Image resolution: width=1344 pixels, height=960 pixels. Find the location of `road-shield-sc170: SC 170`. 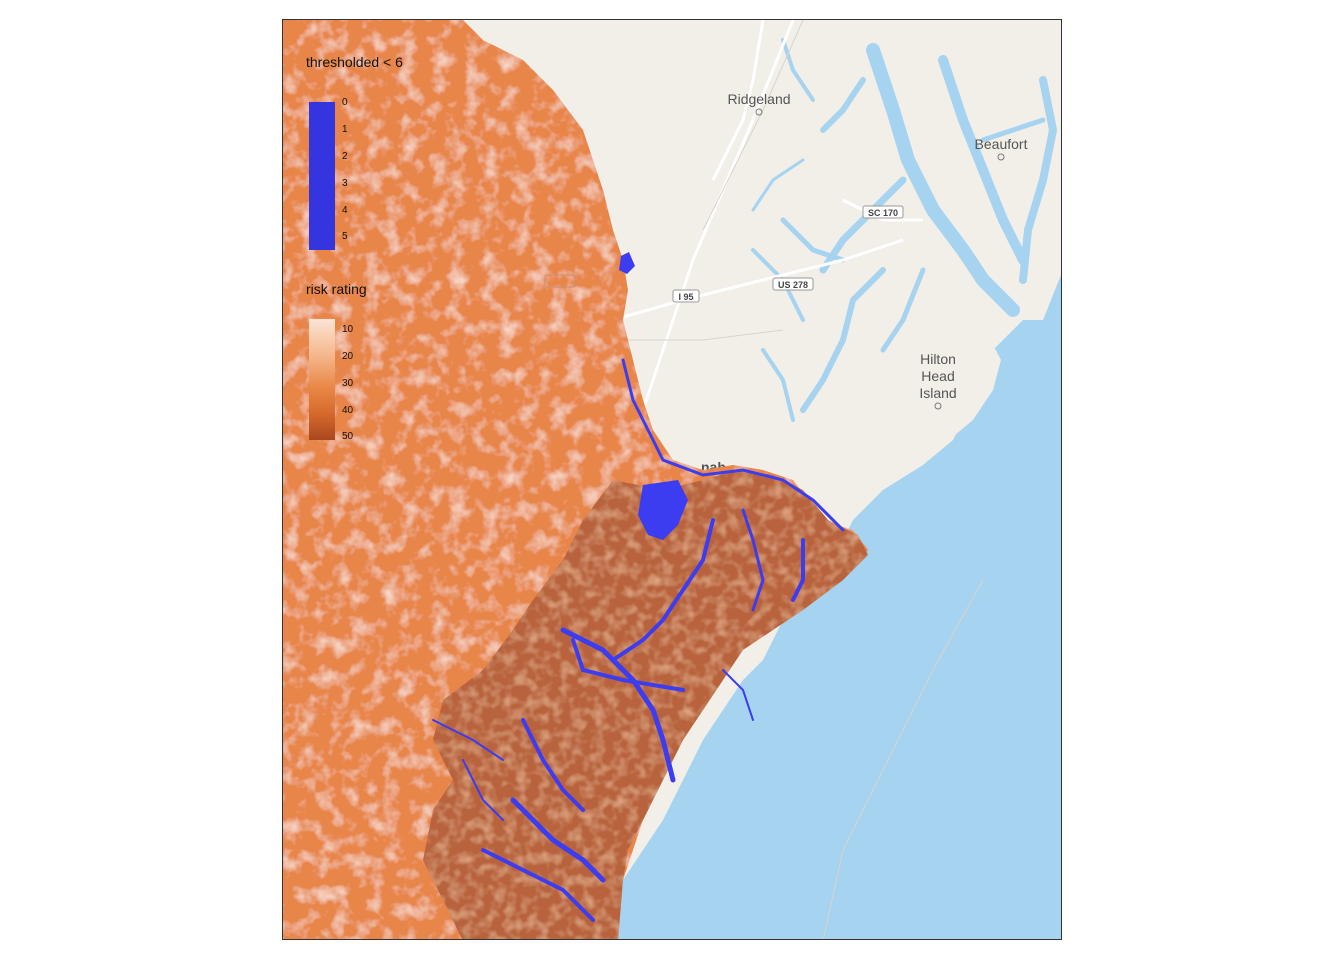

road-shield-sc170: SC 170 is located at coordinates (883, 212).